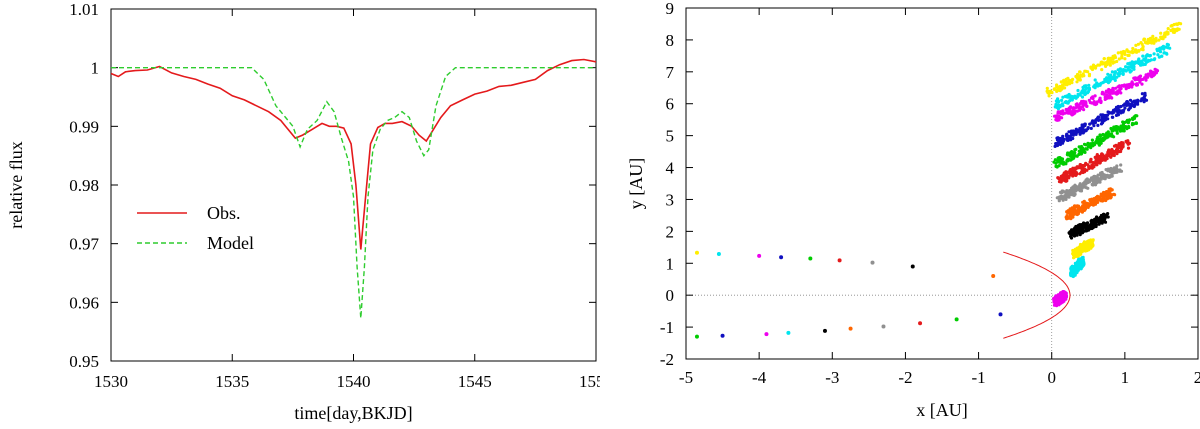 The height and width of the screenshot is (429, 1200). What do you see at coordinates (686, 377) in the screenshot?
I see `x-tick-label: -5` at bounding box center [686, 377].